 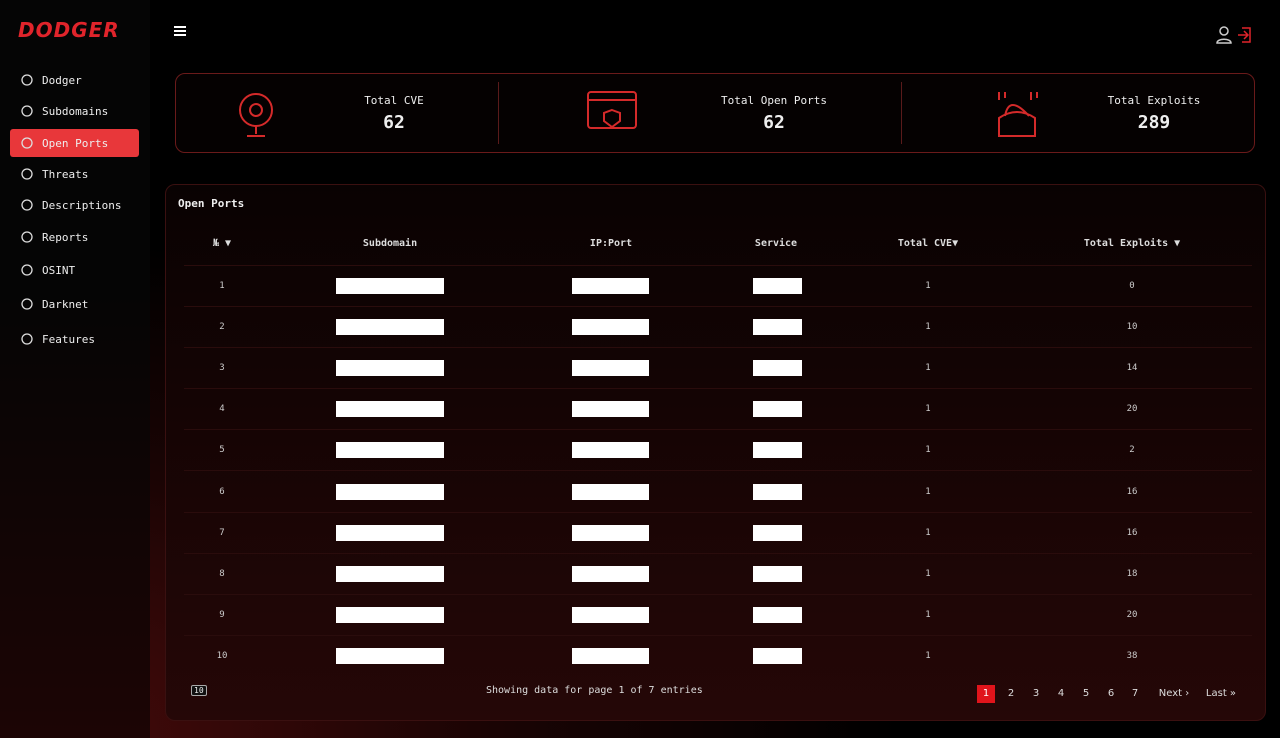 What do you see at coordinates (390, 243) in the screenshot?
I see `column-header: Subdomain` at bounding box center [390, 243].